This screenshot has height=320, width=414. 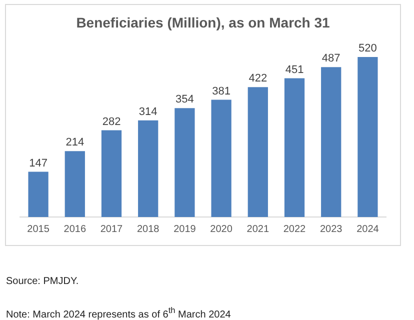 What do you see at coordinates (148, 229) in the screenshot?
I see `x-tick-label: 2018` at bounding box center [148, 229].